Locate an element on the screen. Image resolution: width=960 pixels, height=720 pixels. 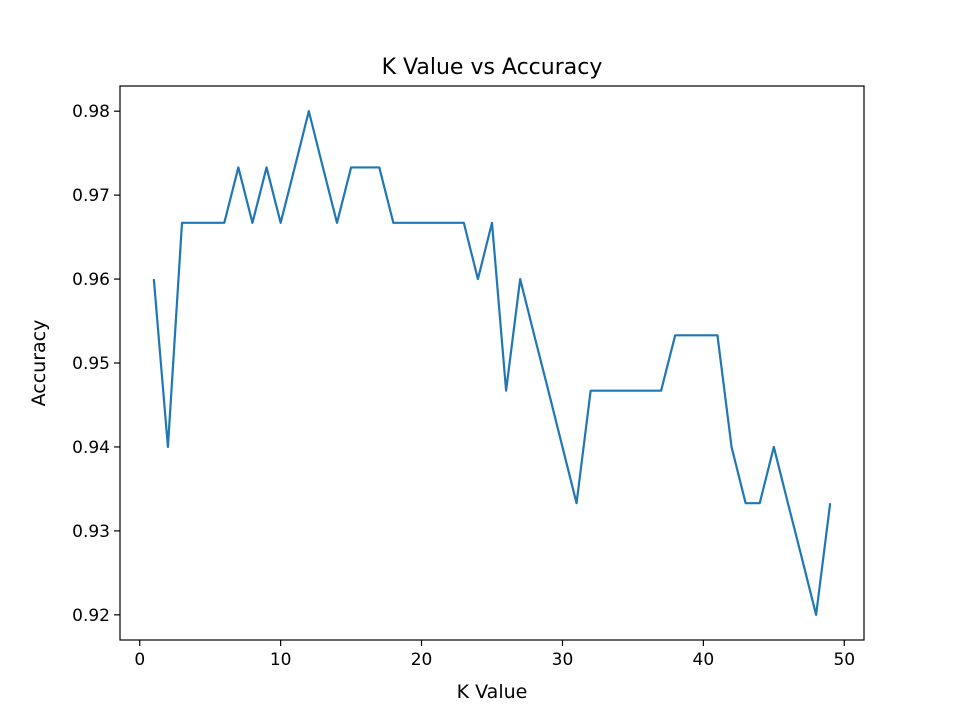
y-tick-label: 0.98 is located at coordinates (91, 112).